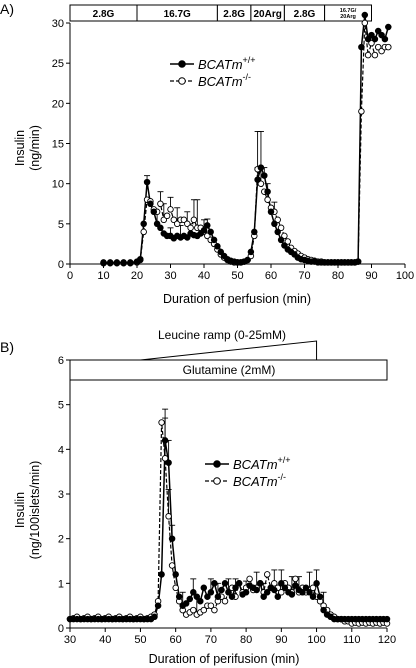 This screenshot has width=416, height=668. What do you see at coordinates (61, 495) in the screenshot?
I see `y-tick-label: 3` at bounding box center [61, 495].